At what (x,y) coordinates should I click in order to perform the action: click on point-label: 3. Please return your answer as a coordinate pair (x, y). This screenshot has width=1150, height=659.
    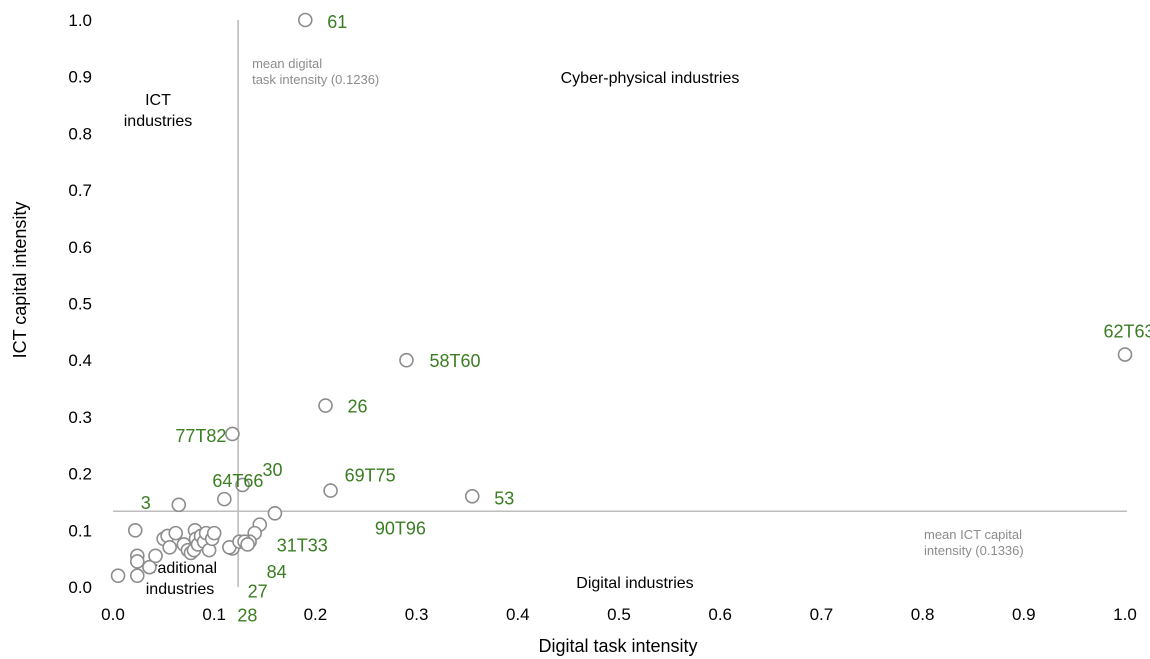
    Looking at the image, I should click on (146, 503).